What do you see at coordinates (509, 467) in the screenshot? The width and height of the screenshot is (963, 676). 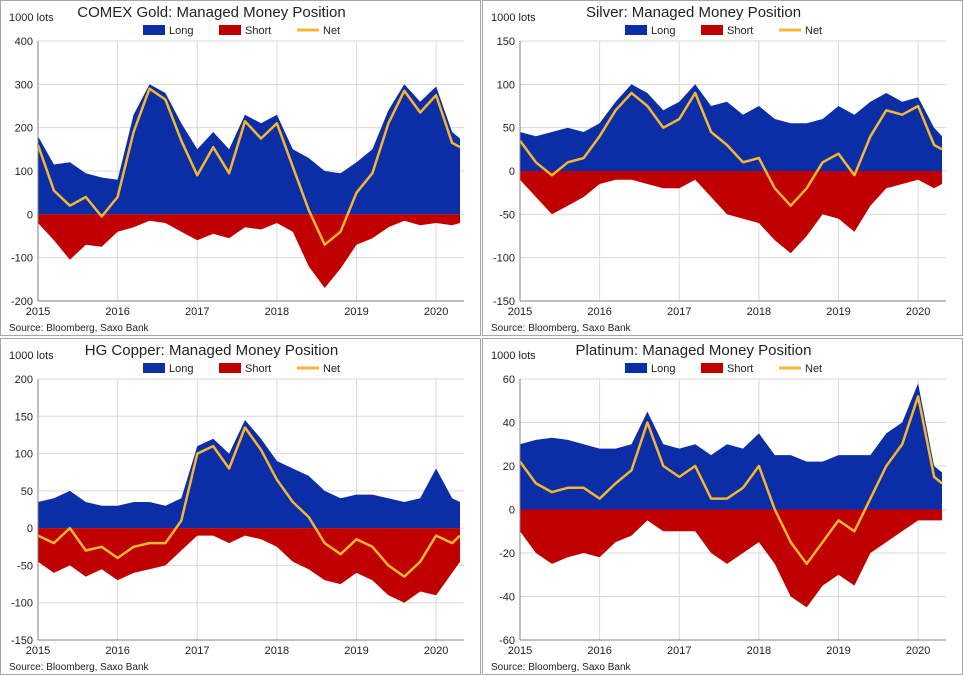 I see `y-tick-label: 20` at bounding box center [509, 467].